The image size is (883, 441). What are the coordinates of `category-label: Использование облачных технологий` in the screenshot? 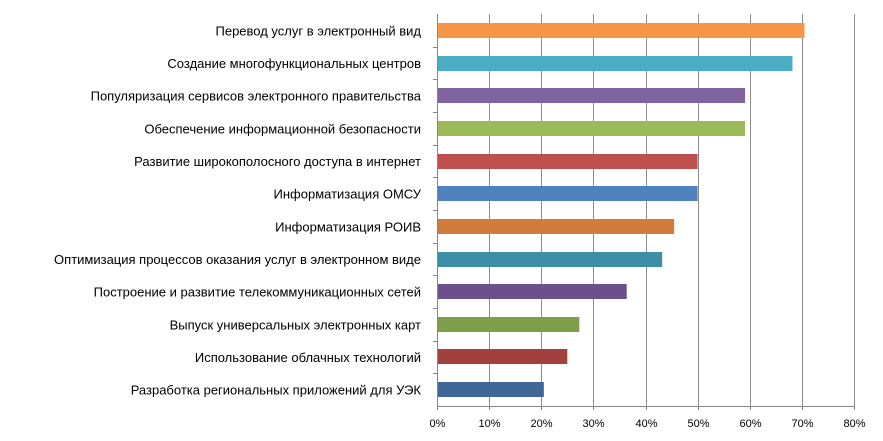 It's located at (308, 357).